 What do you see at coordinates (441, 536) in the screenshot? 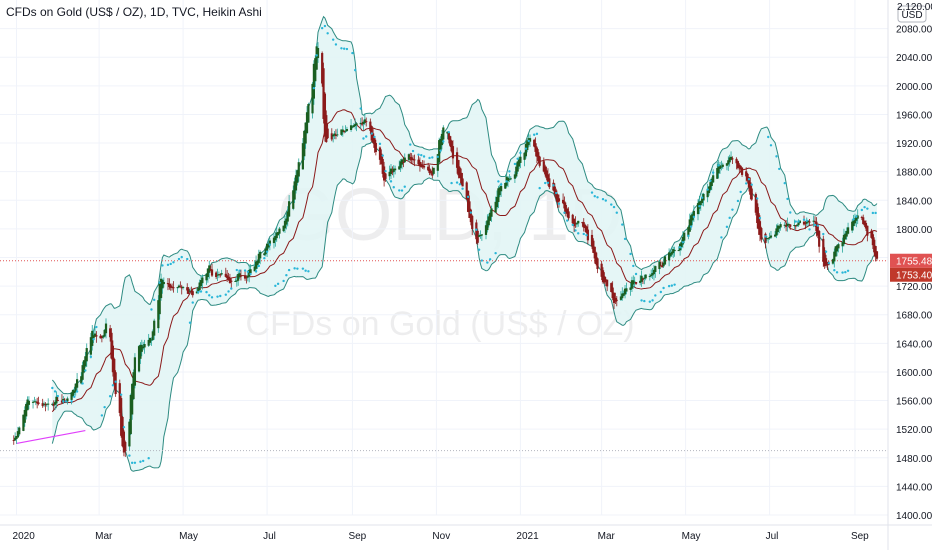
I see `x-tick-label: Nov` at bounding box center [441, 536].